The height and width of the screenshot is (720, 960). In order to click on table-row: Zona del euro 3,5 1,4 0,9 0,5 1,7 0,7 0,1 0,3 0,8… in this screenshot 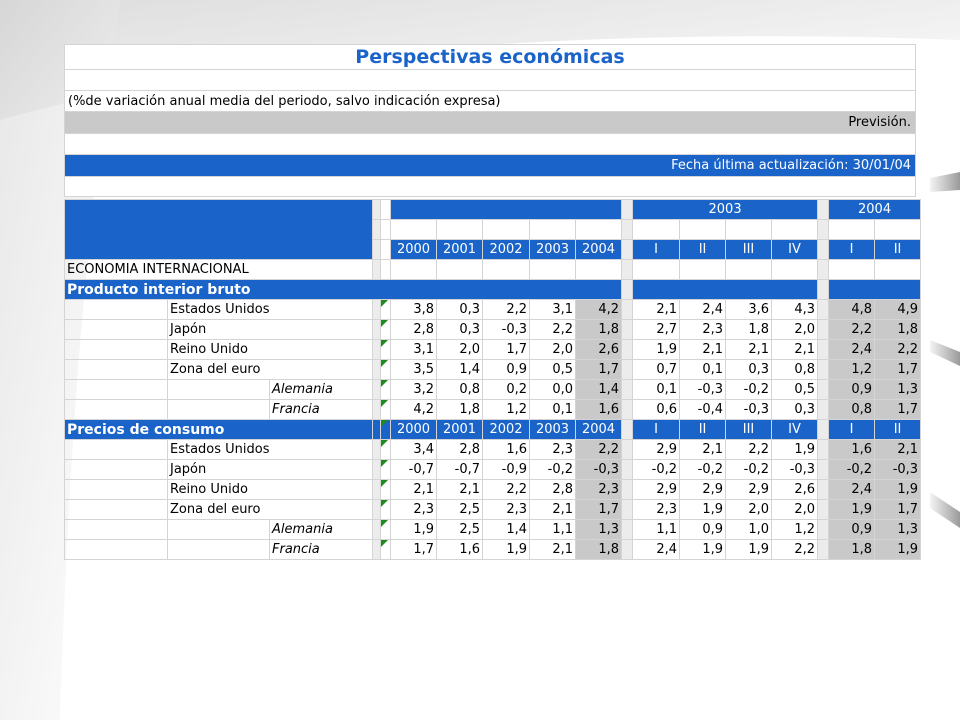, I will do `click(493, 369)`.